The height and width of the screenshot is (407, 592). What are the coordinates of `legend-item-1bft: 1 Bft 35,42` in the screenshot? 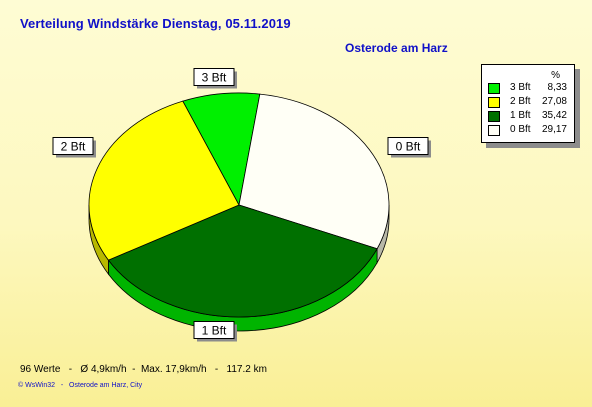 It's located at (530, 116).